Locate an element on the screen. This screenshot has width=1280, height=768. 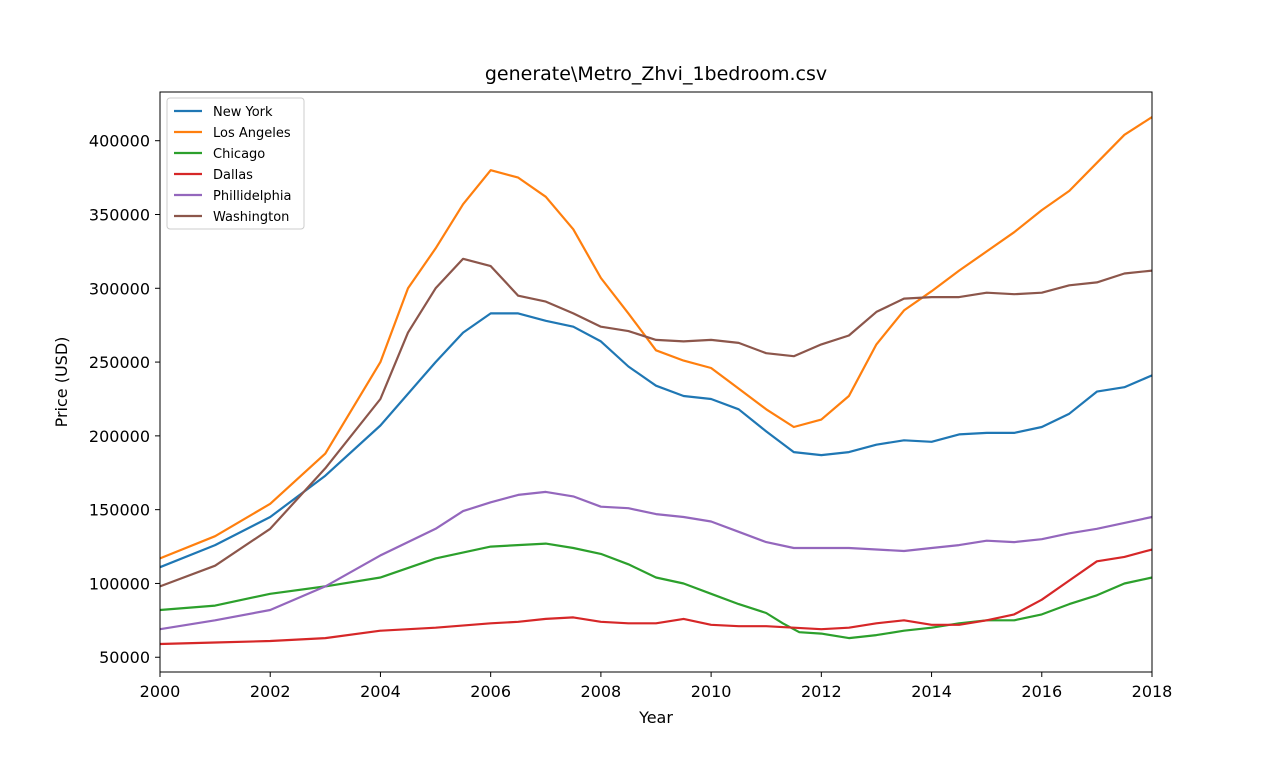
legend-entry: Chicago is located at coordinates (239, 154).